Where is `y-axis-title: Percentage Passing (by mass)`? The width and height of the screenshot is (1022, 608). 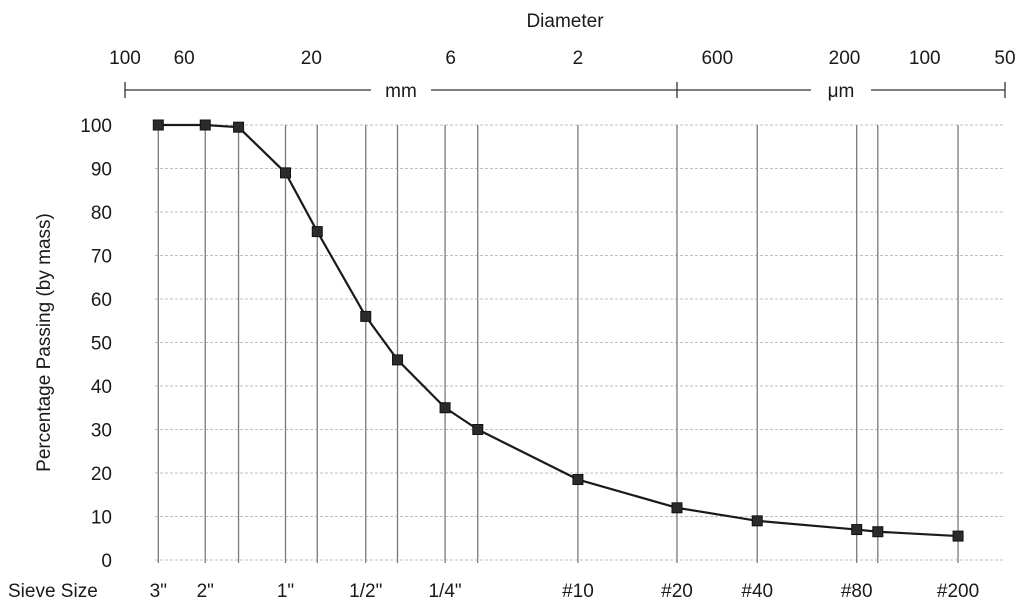
y-axis-title: Percentage Passing (by mass) is located at coordinates (44, 342).